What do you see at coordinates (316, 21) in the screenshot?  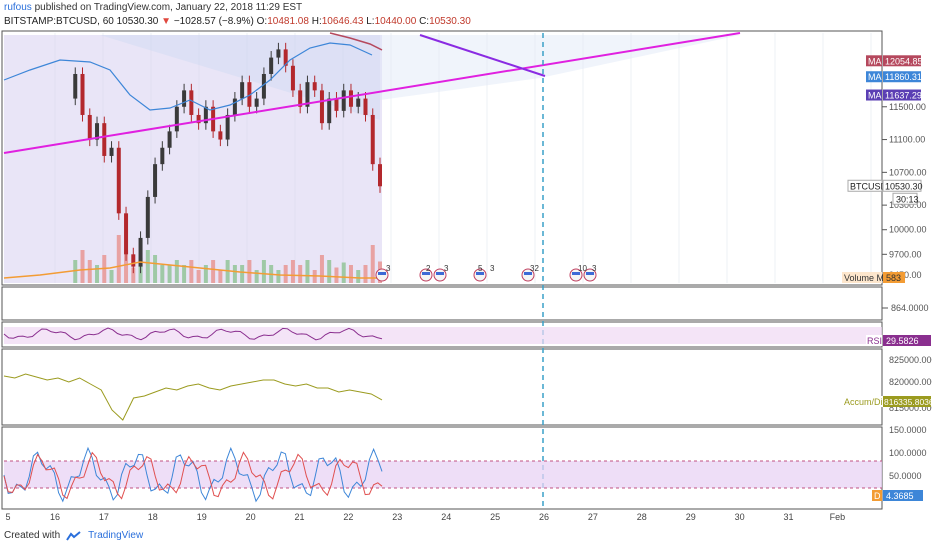 I see `high-label: H:` at bounding box center [316, 21].